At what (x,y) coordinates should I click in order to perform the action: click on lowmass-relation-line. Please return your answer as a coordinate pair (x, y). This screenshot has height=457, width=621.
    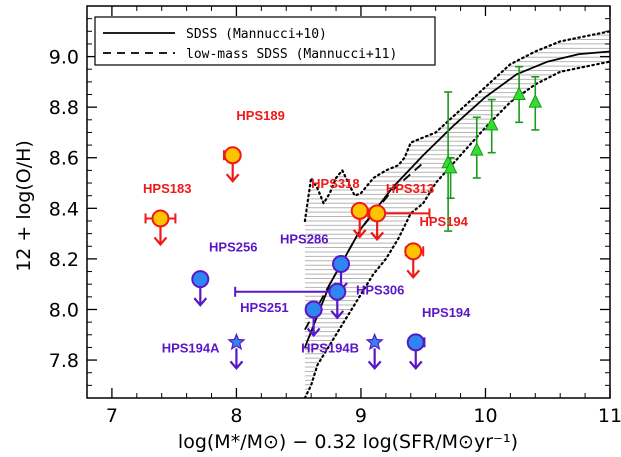
    Looking at the image, I should click on (364, 246).